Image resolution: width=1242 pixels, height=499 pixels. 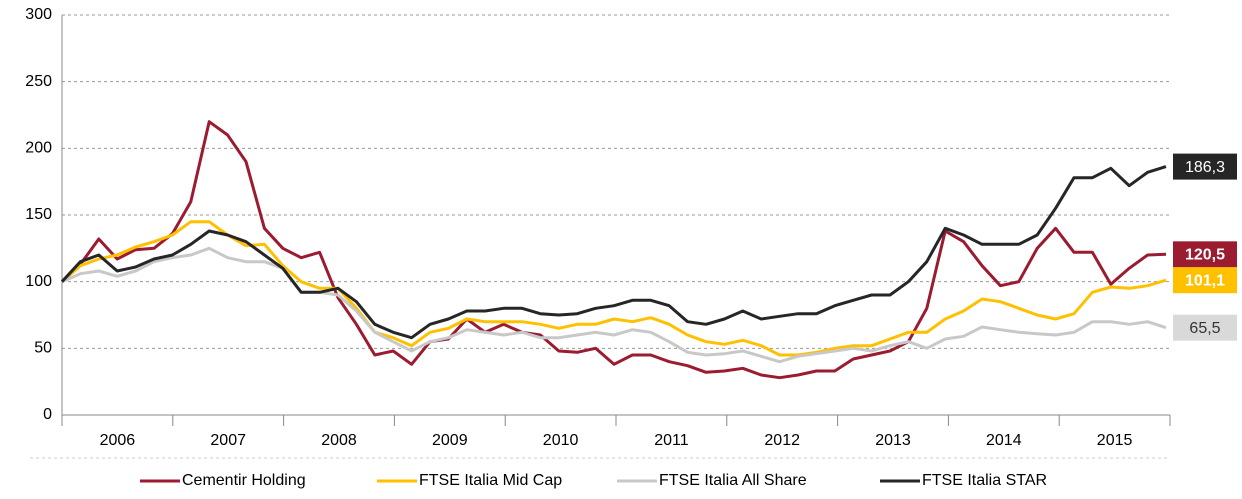 I want to click on end-label: 65,5, so click(x=1204, y=328).